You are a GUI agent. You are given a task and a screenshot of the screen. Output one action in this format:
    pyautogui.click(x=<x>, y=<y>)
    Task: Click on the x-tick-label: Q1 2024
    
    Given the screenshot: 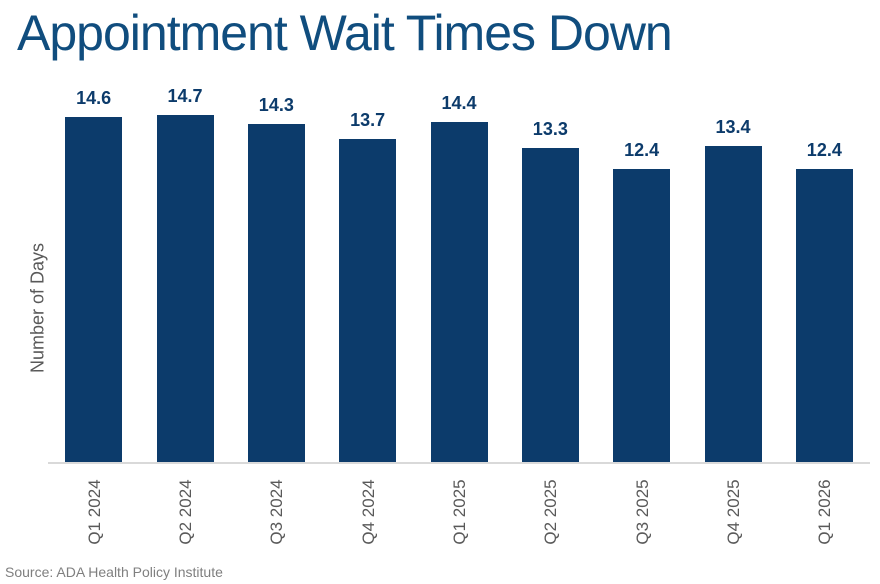 What is the action you would take?
    pyautogui.click(x=94, y=512)
    